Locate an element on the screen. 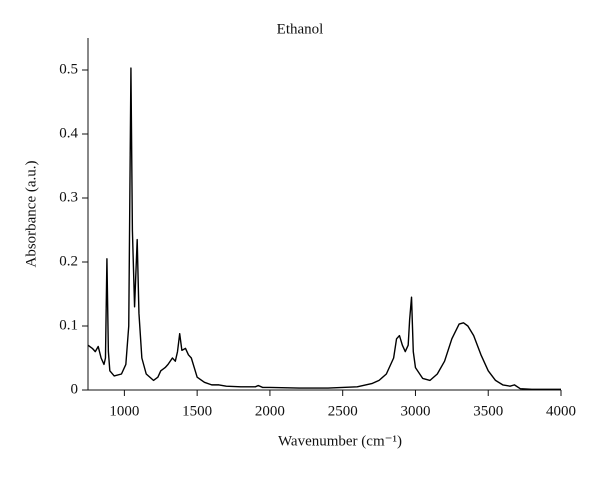  y-axis-label: Absorbance (a.u.) is located at coordinates (31, 213).